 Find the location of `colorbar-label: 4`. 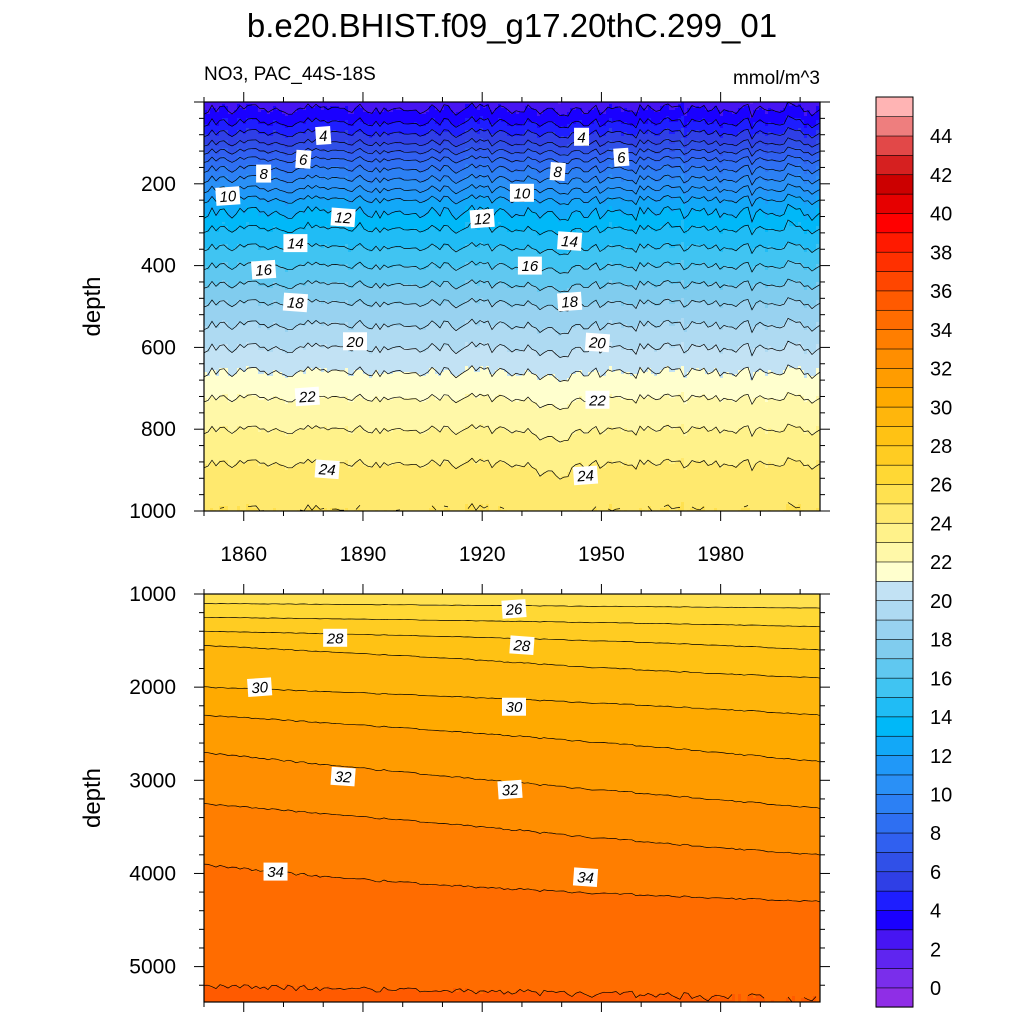

colorbar-label: 4 is located at coordinates (935, 912).